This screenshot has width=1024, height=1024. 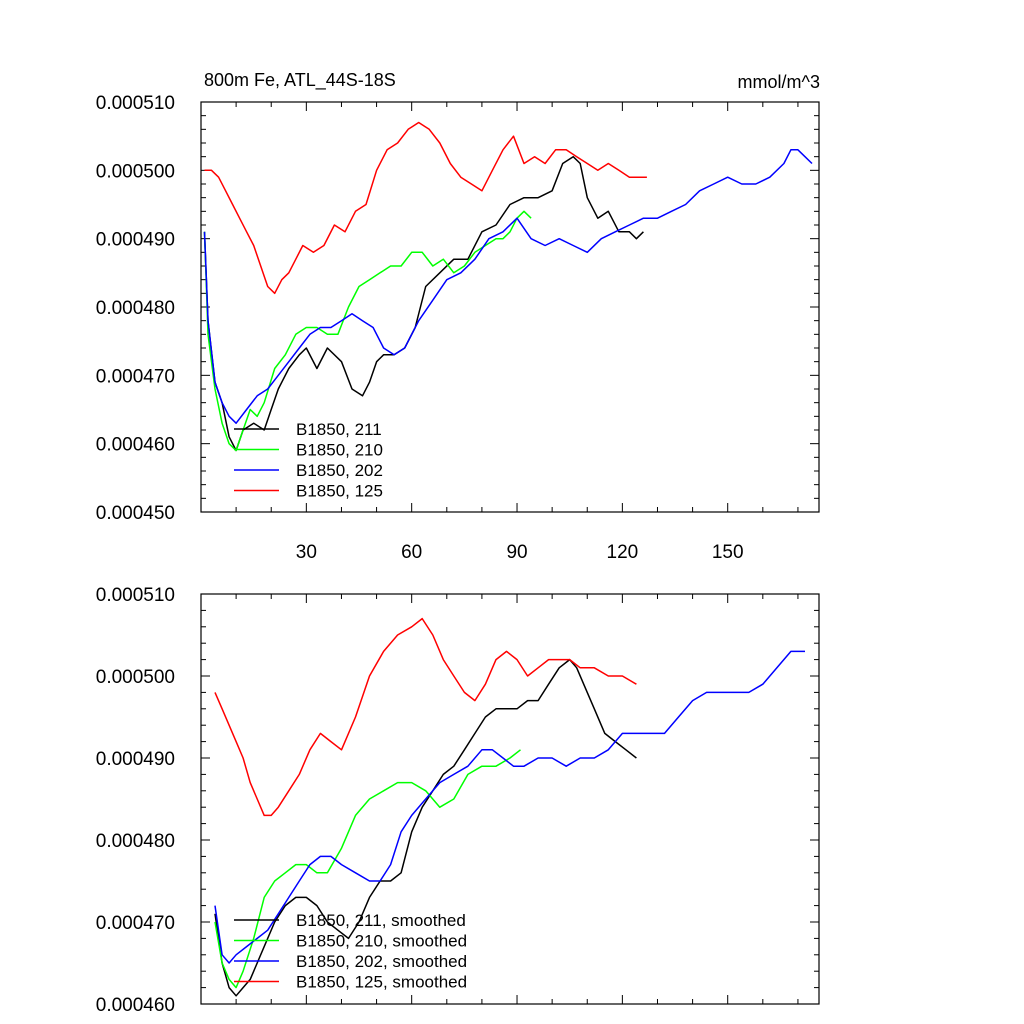 What do you see at coordinates (339, 450) in the screenshot?
I see `legend-label: B1850, 210` at bounding box center [339, 450].